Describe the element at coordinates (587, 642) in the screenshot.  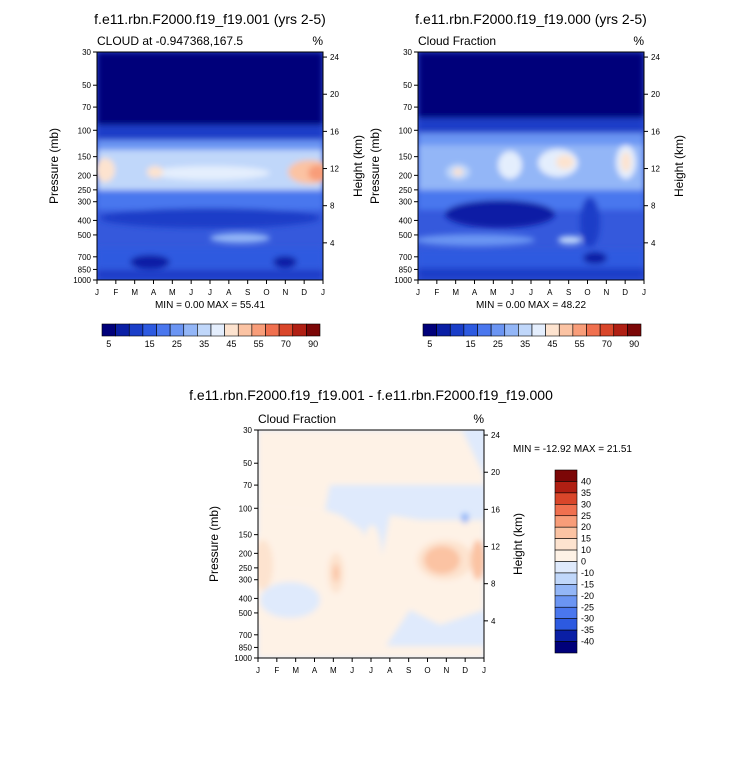
I see `colorbar-label: -40` at that location.